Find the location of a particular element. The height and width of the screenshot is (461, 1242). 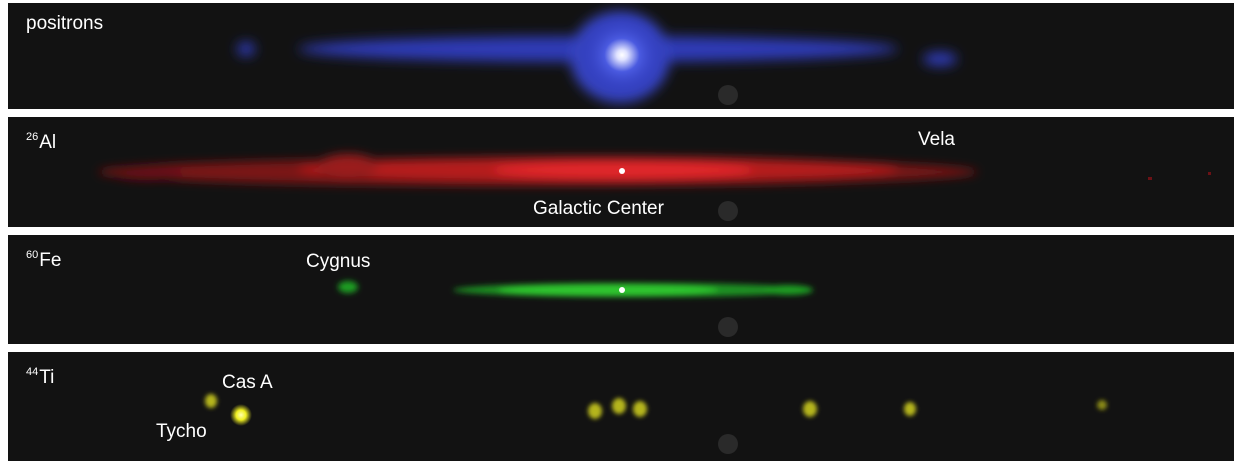

vela-label: Vela is located at coordinates (936, 139).